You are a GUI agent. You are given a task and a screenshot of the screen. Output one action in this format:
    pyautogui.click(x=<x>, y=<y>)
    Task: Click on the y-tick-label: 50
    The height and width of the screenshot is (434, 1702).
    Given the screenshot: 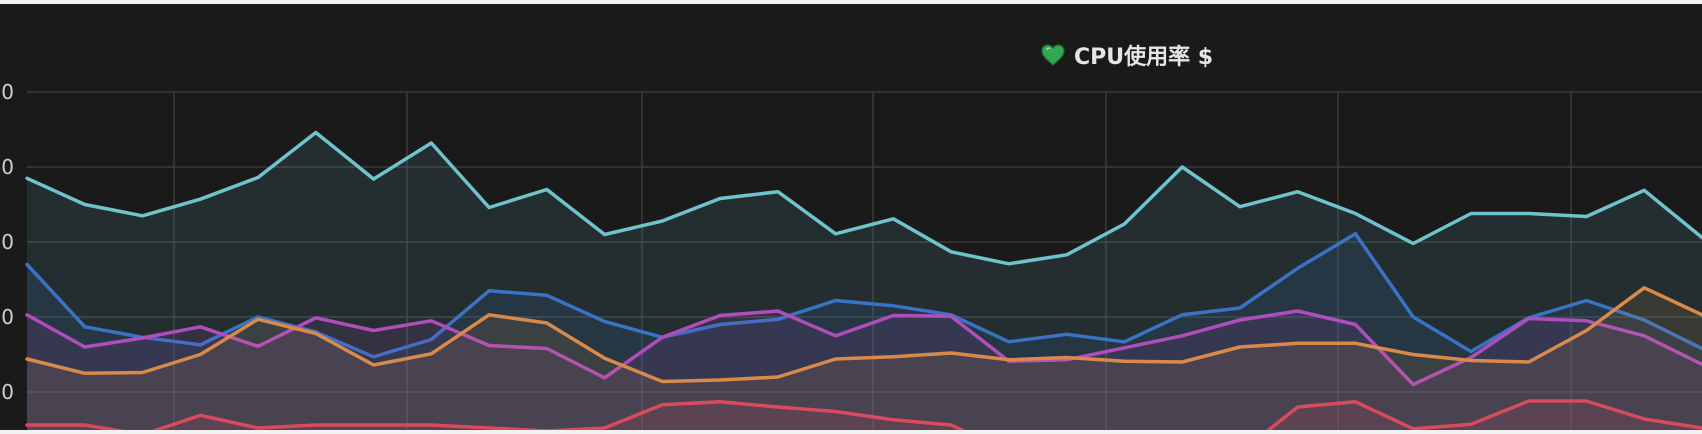 What is the action you would take?
    pyautogui.click(x=7, y=92)
    